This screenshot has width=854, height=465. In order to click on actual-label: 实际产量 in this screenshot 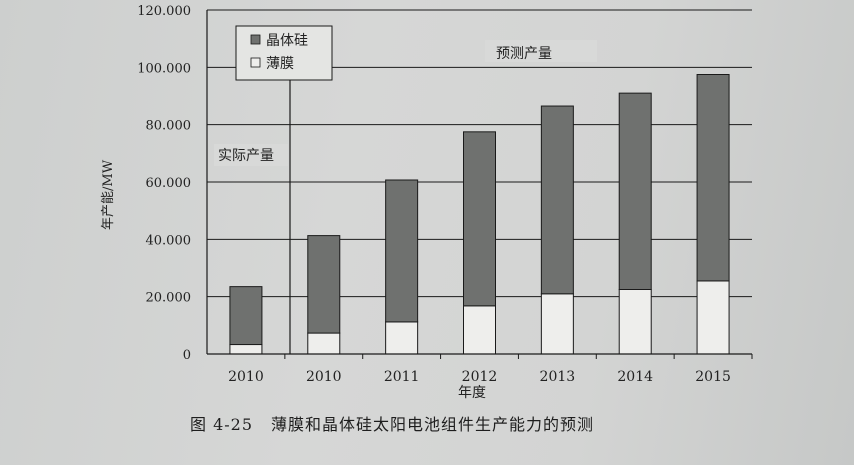, I will do `click(246, 156)`.